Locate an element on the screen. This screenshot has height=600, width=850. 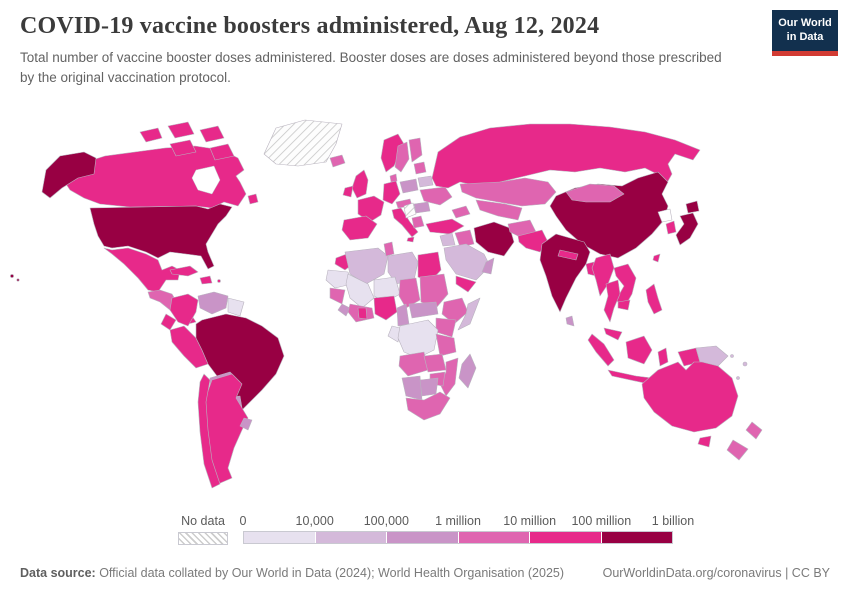
country-iran: Iran is located at coordinates (494, 239).